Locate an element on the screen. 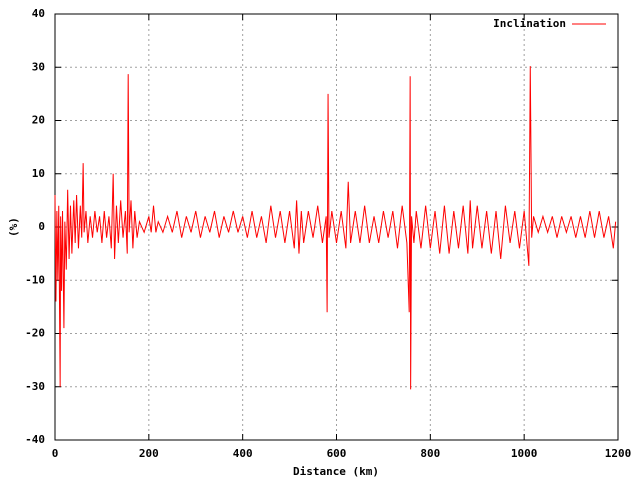 This screenshot has width=640, height=480. y-tick-label: -30 is located at coordinates (35, 386).